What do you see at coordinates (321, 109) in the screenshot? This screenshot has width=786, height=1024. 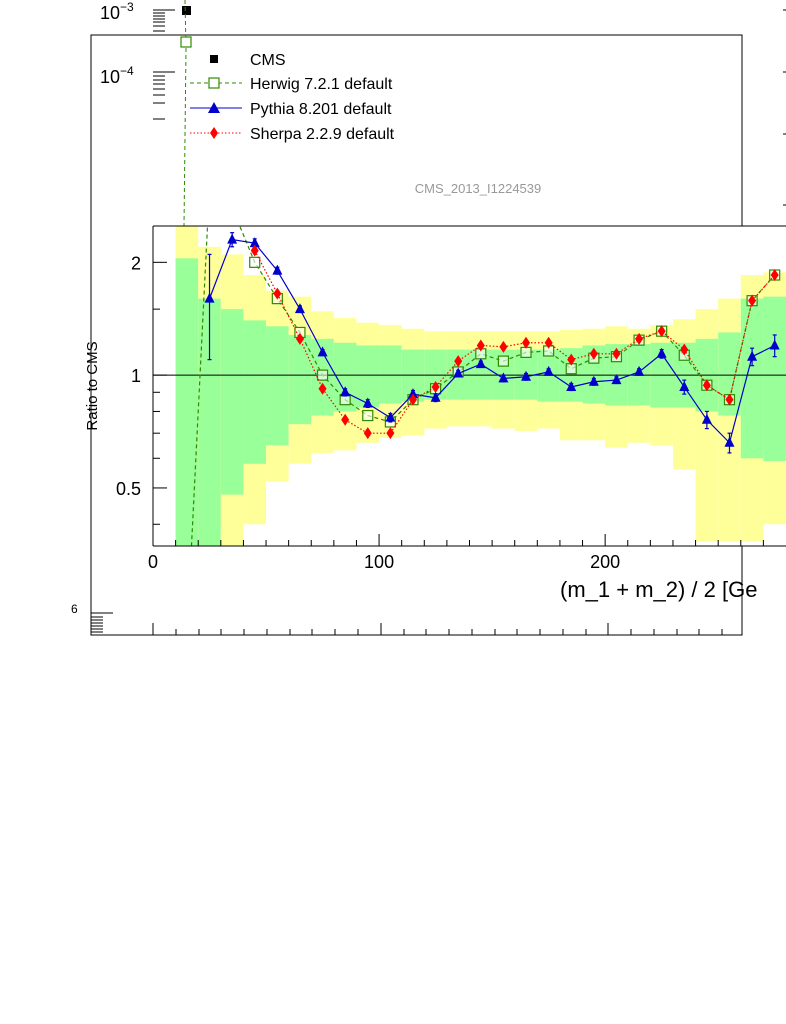 I see `legend-label-pythia: Pythia 8.201 default` at bounding box center [321, 109].